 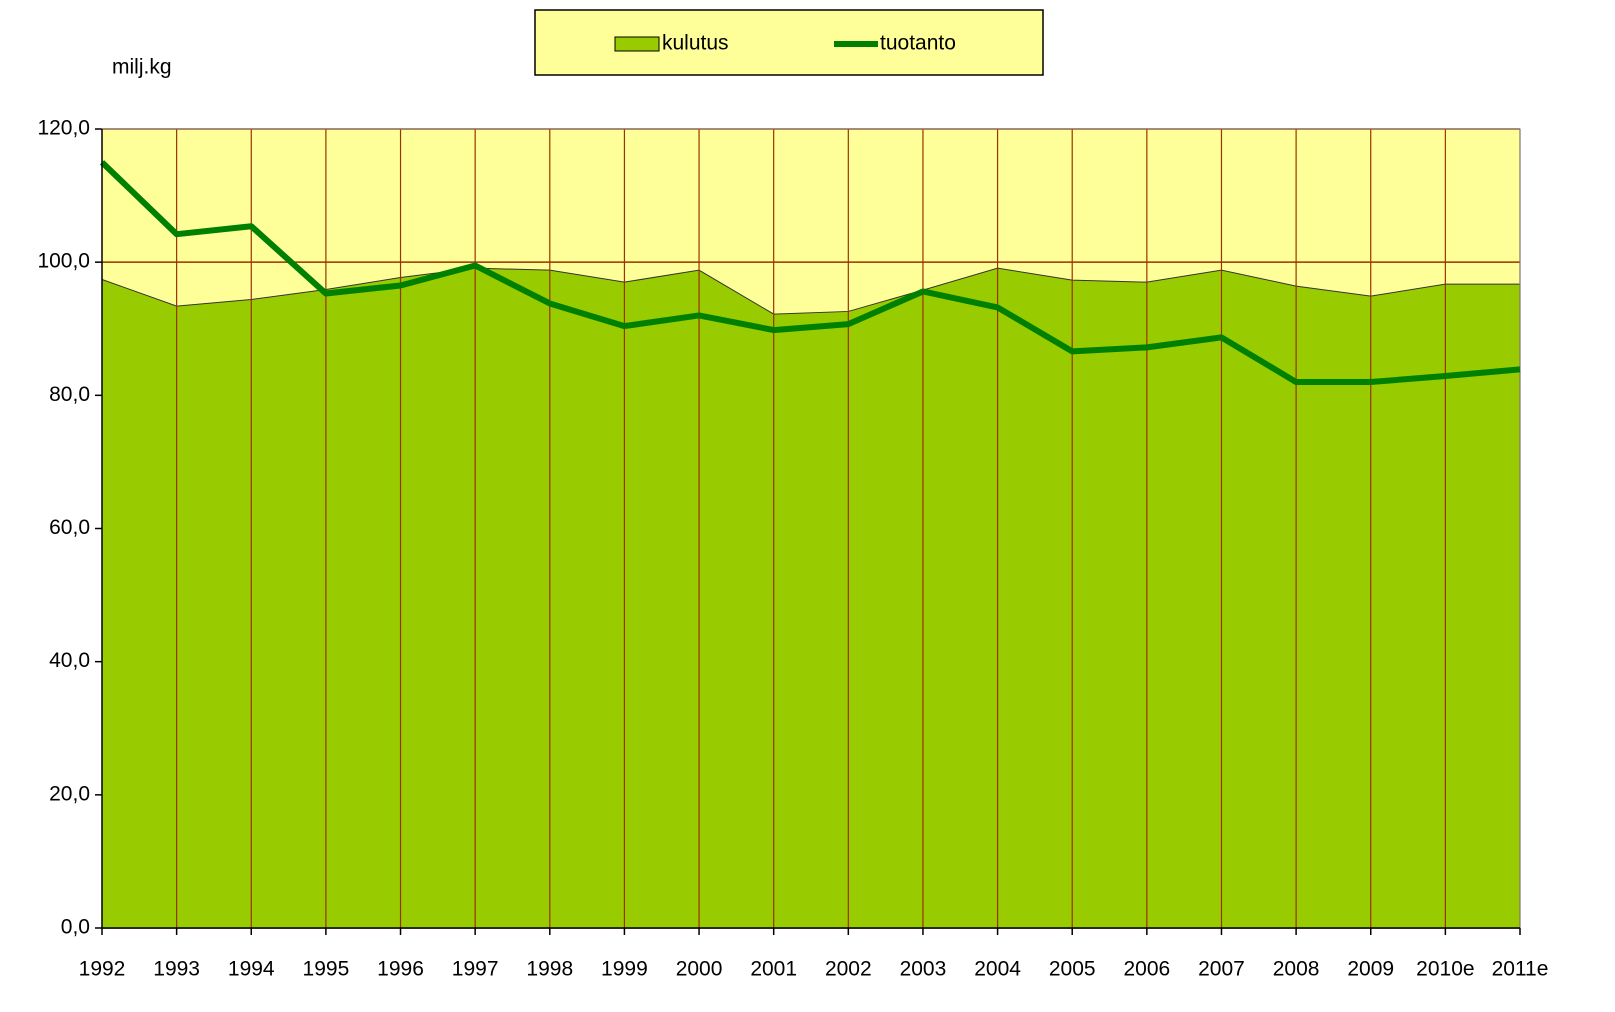 I want to click on y-tick-label: 40,0, so click(x=69, y=660).